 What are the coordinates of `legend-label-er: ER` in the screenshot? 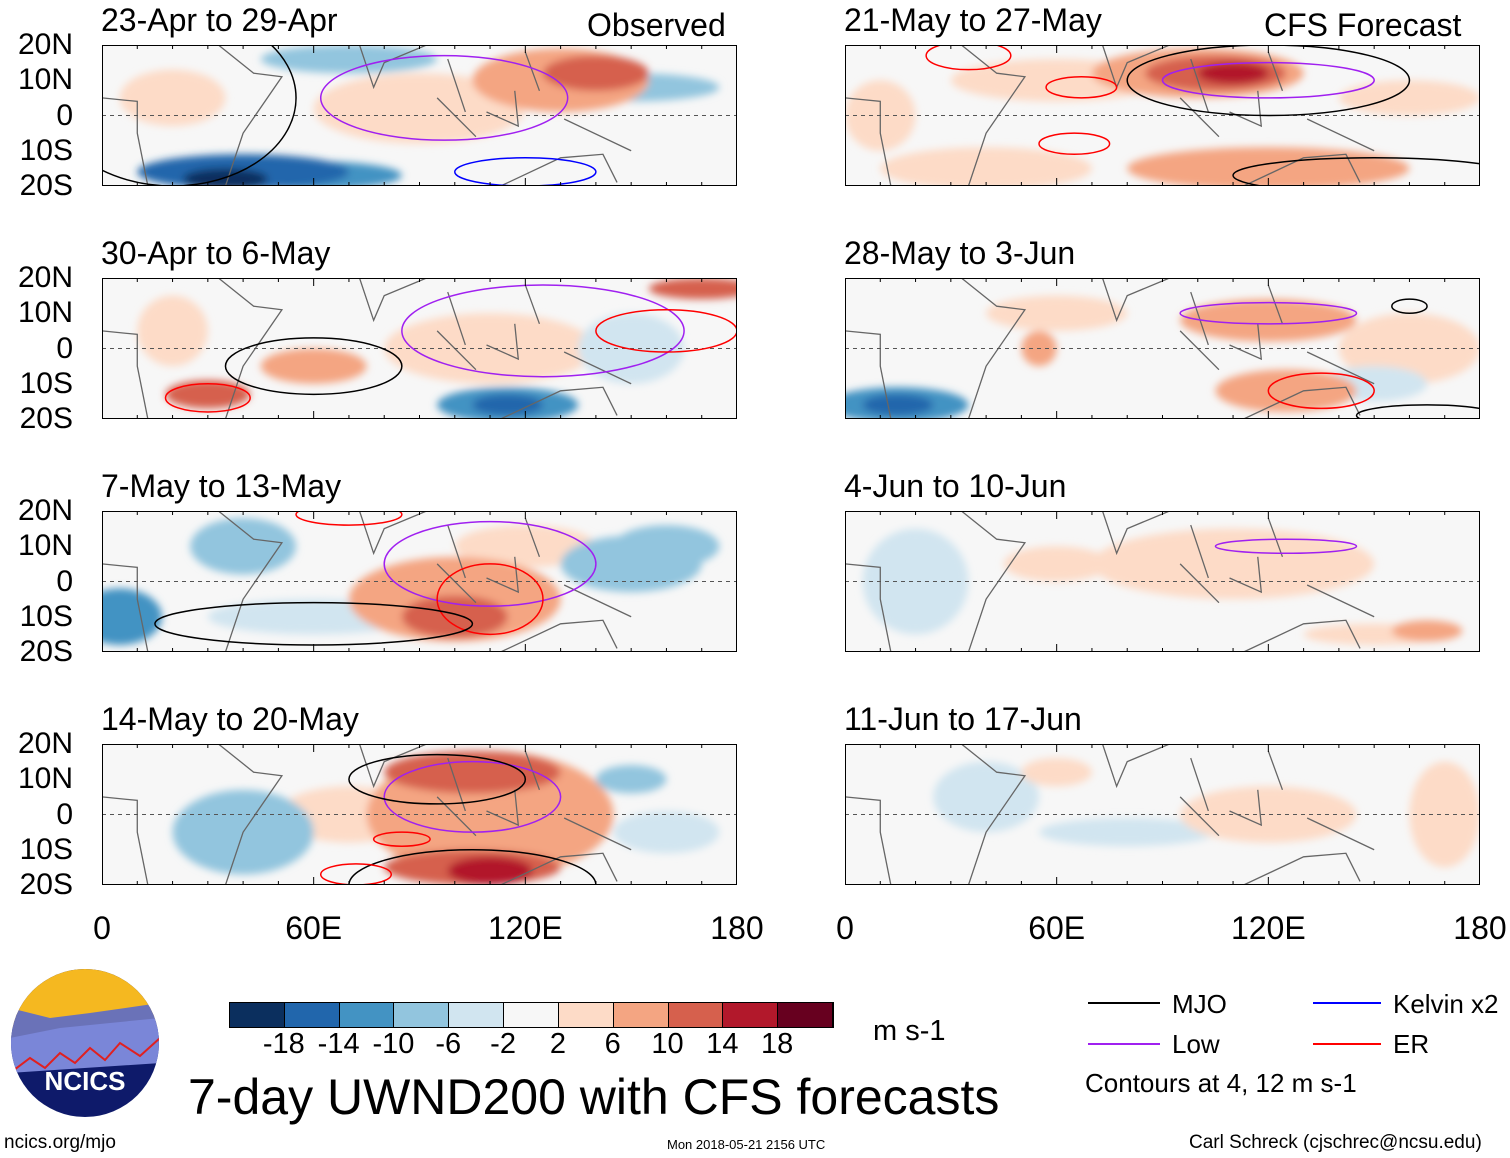 It's located at (1411, 1044).